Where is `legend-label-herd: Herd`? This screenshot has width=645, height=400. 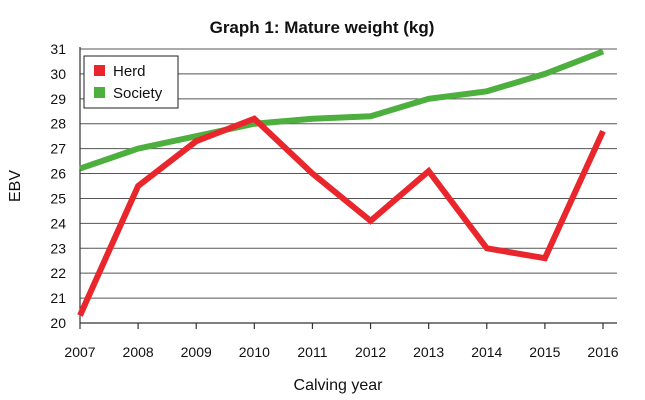 legend-label-herd: Herd is located at coordinates (129, 71).